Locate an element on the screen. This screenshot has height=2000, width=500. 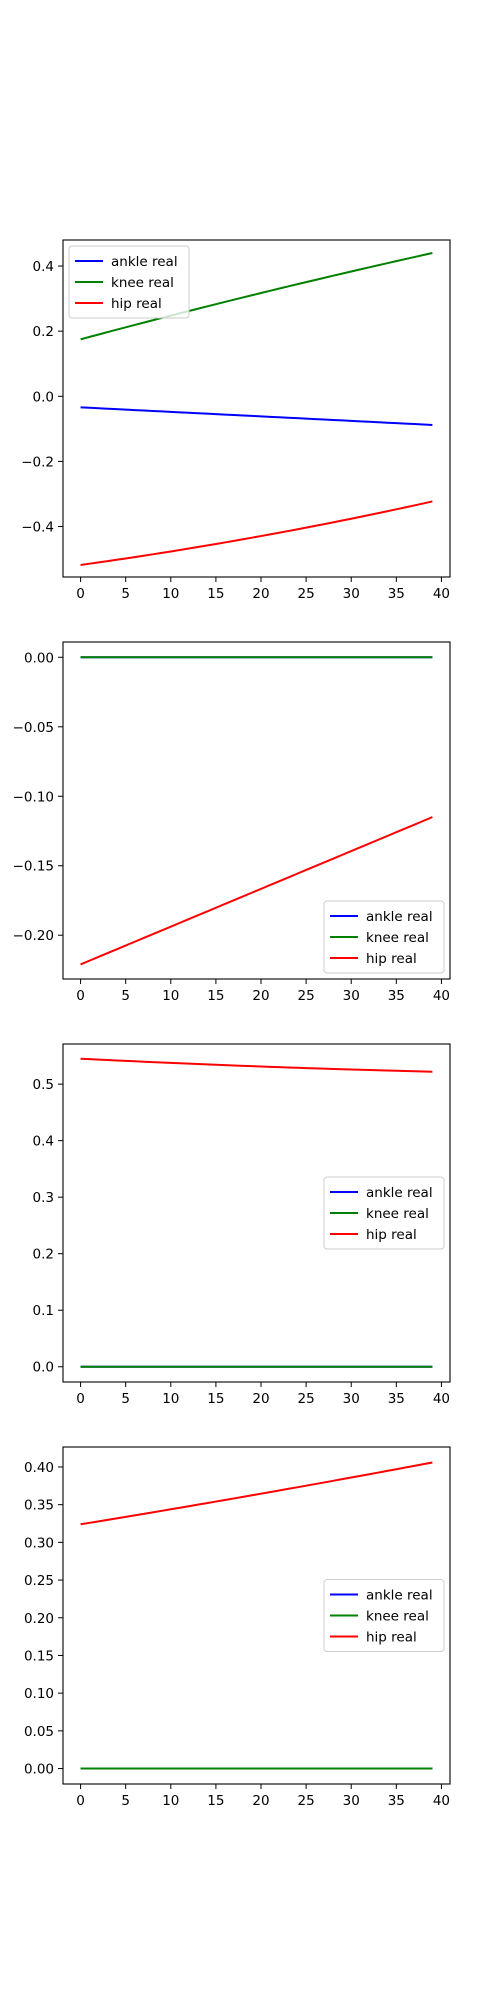
y-tick-label: 0.20 is located at coordinates (39, 1619).